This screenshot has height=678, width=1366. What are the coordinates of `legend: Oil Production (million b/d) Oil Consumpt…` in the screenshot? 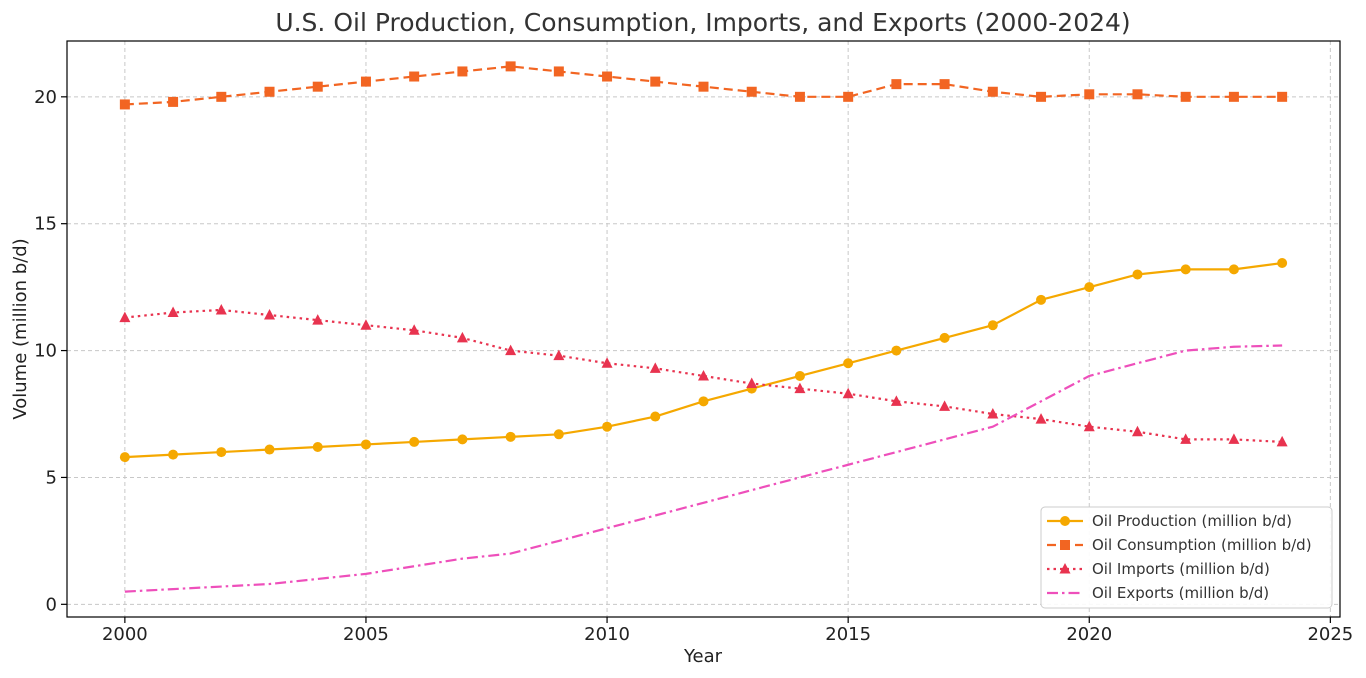 It's located at (1186, 557).